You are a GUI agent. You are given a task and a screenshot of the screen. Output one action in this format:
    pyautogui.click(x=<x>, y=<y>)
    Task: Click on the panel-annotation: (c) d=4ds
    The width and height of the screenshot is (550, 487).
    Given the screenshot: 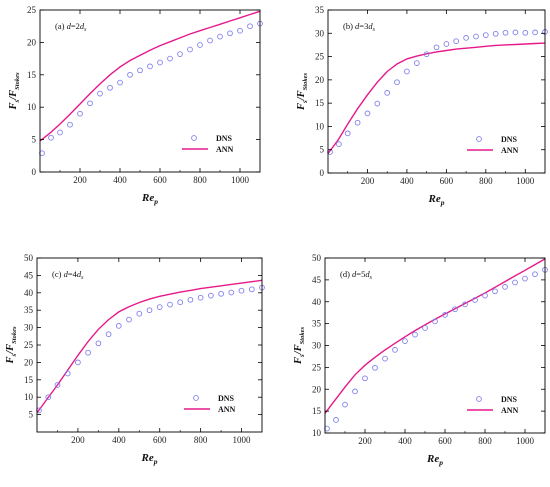 What is the action you would take?
    pyautogui.click(x=68, y=275)
    